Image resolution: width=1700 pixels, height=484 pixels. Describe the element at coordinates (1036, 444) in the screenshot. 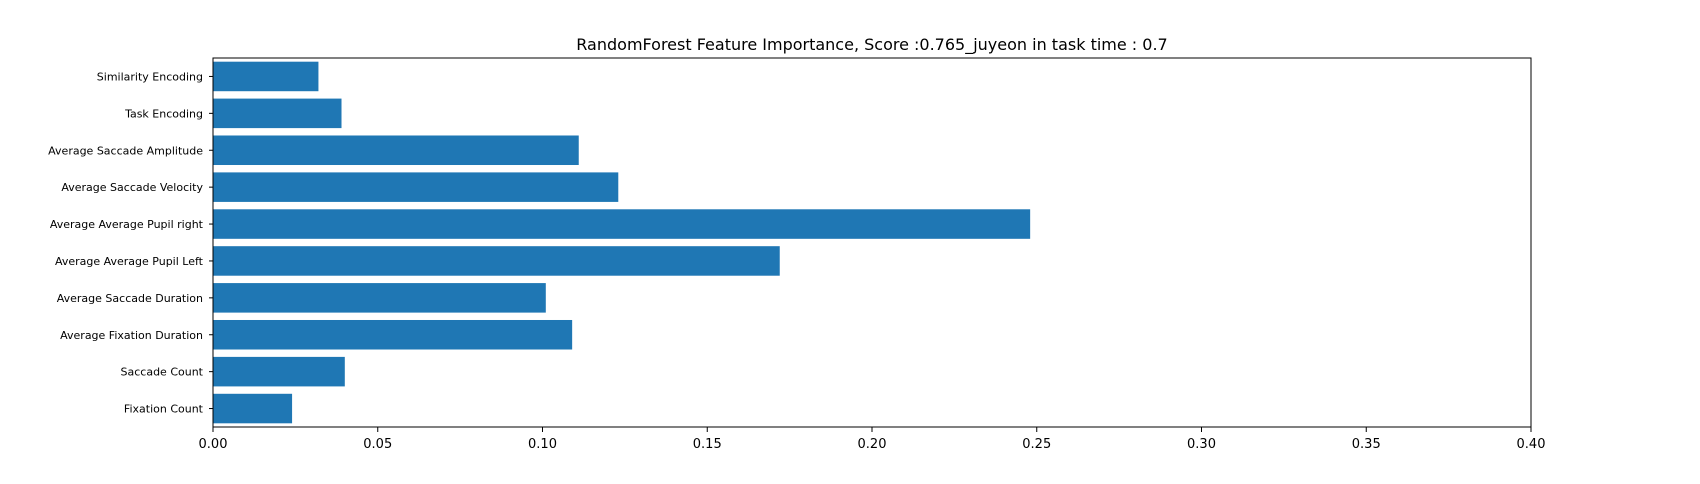

I see `x-tick-label: 0.25` at that location.